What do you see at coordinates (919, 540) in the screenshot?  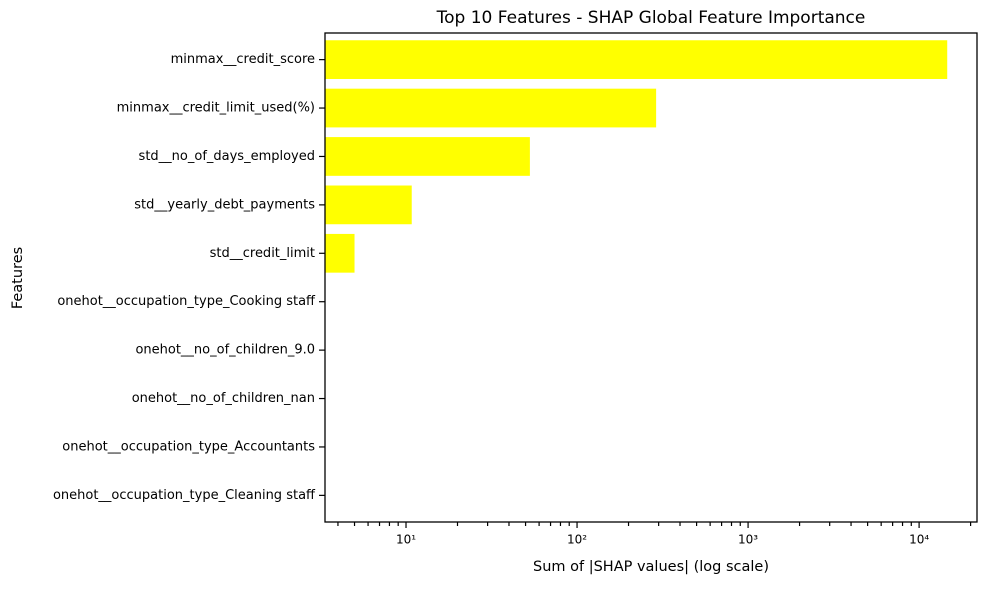 I see `x-tick-label: 10⁴` at bounding box center [919, 540].